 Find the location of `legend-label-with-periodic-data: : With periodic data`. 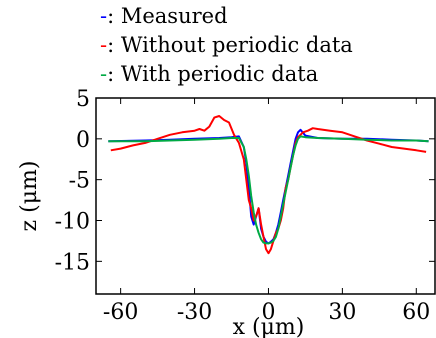

legend-label-with-periodic-data: : With periodic data is located at coordinates (212, 74).